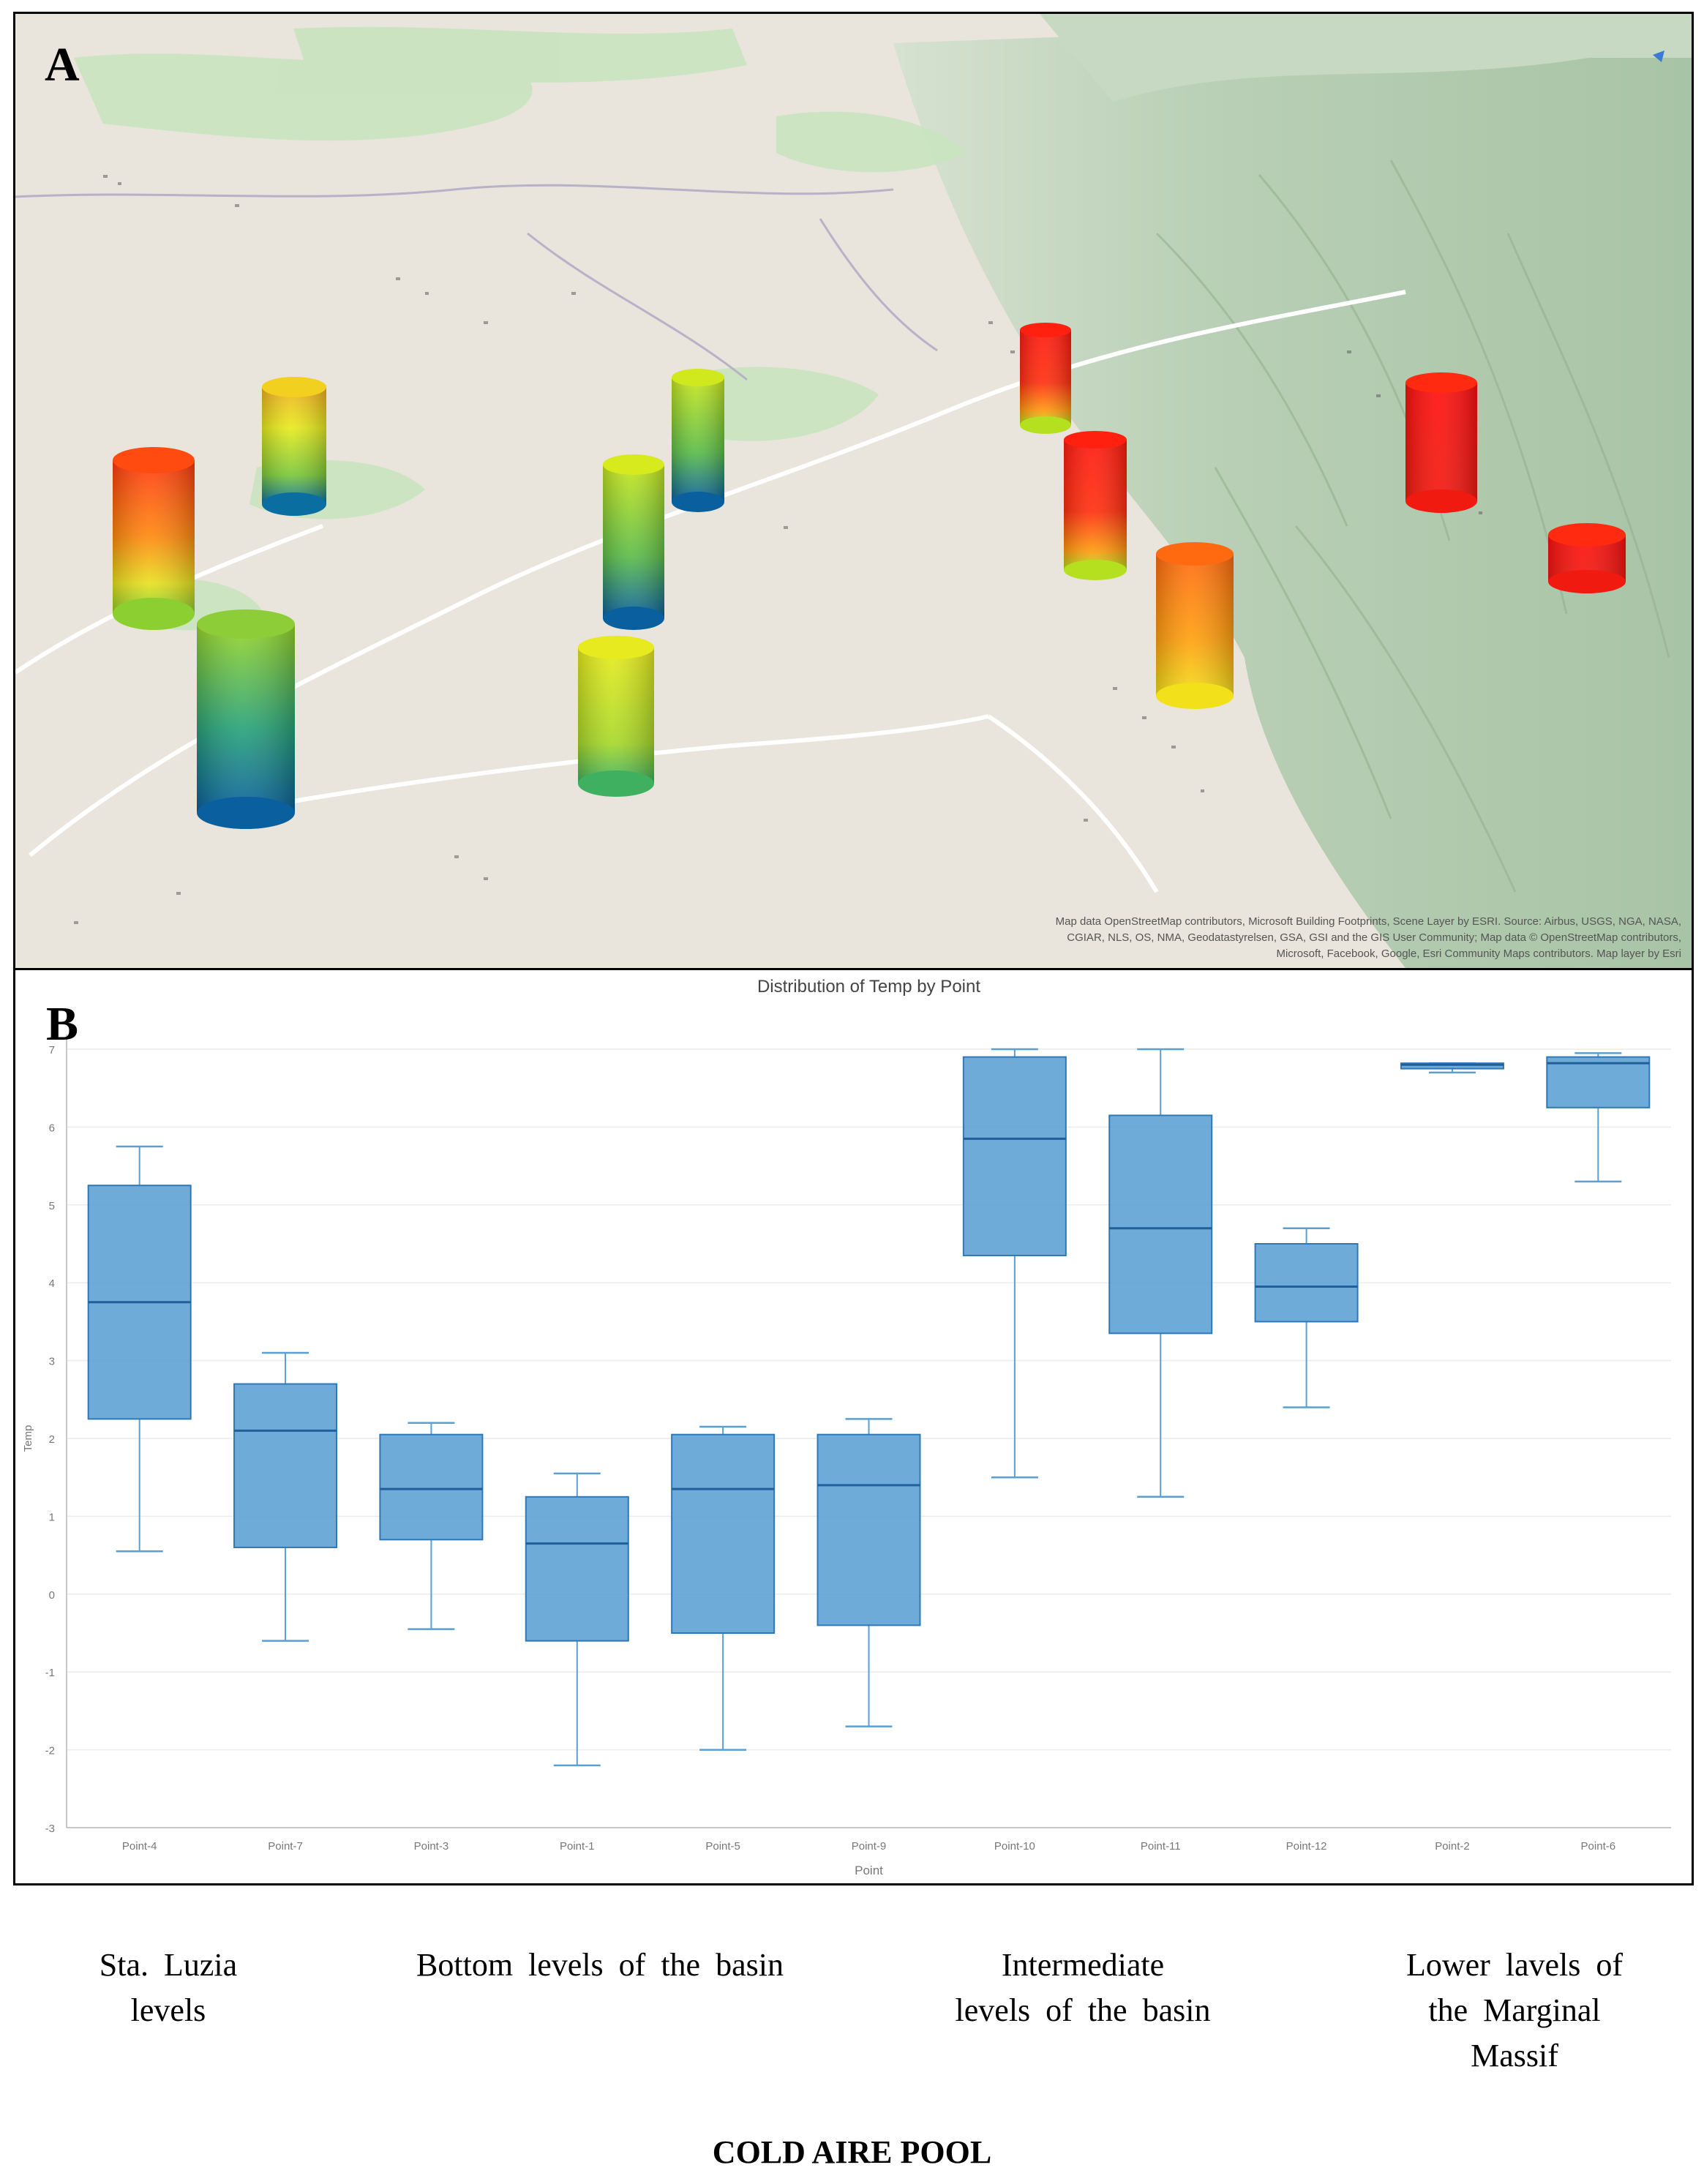 The width and height of the screenshot is (1704, 2184). I want to click on y-tick-label: 3, so click(52, 1362).